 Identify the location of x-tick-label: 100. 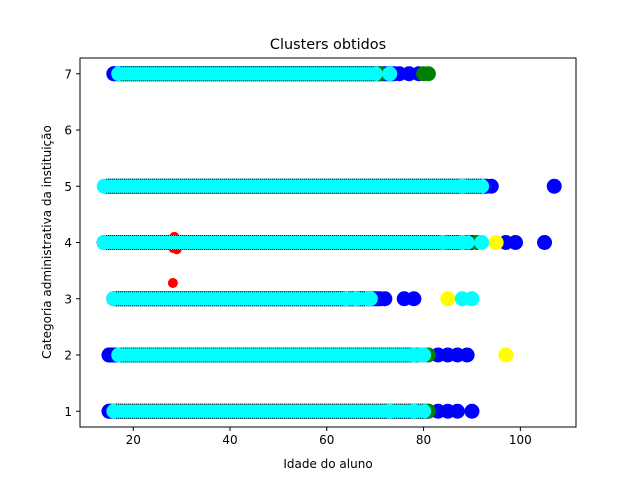
(520, 440).